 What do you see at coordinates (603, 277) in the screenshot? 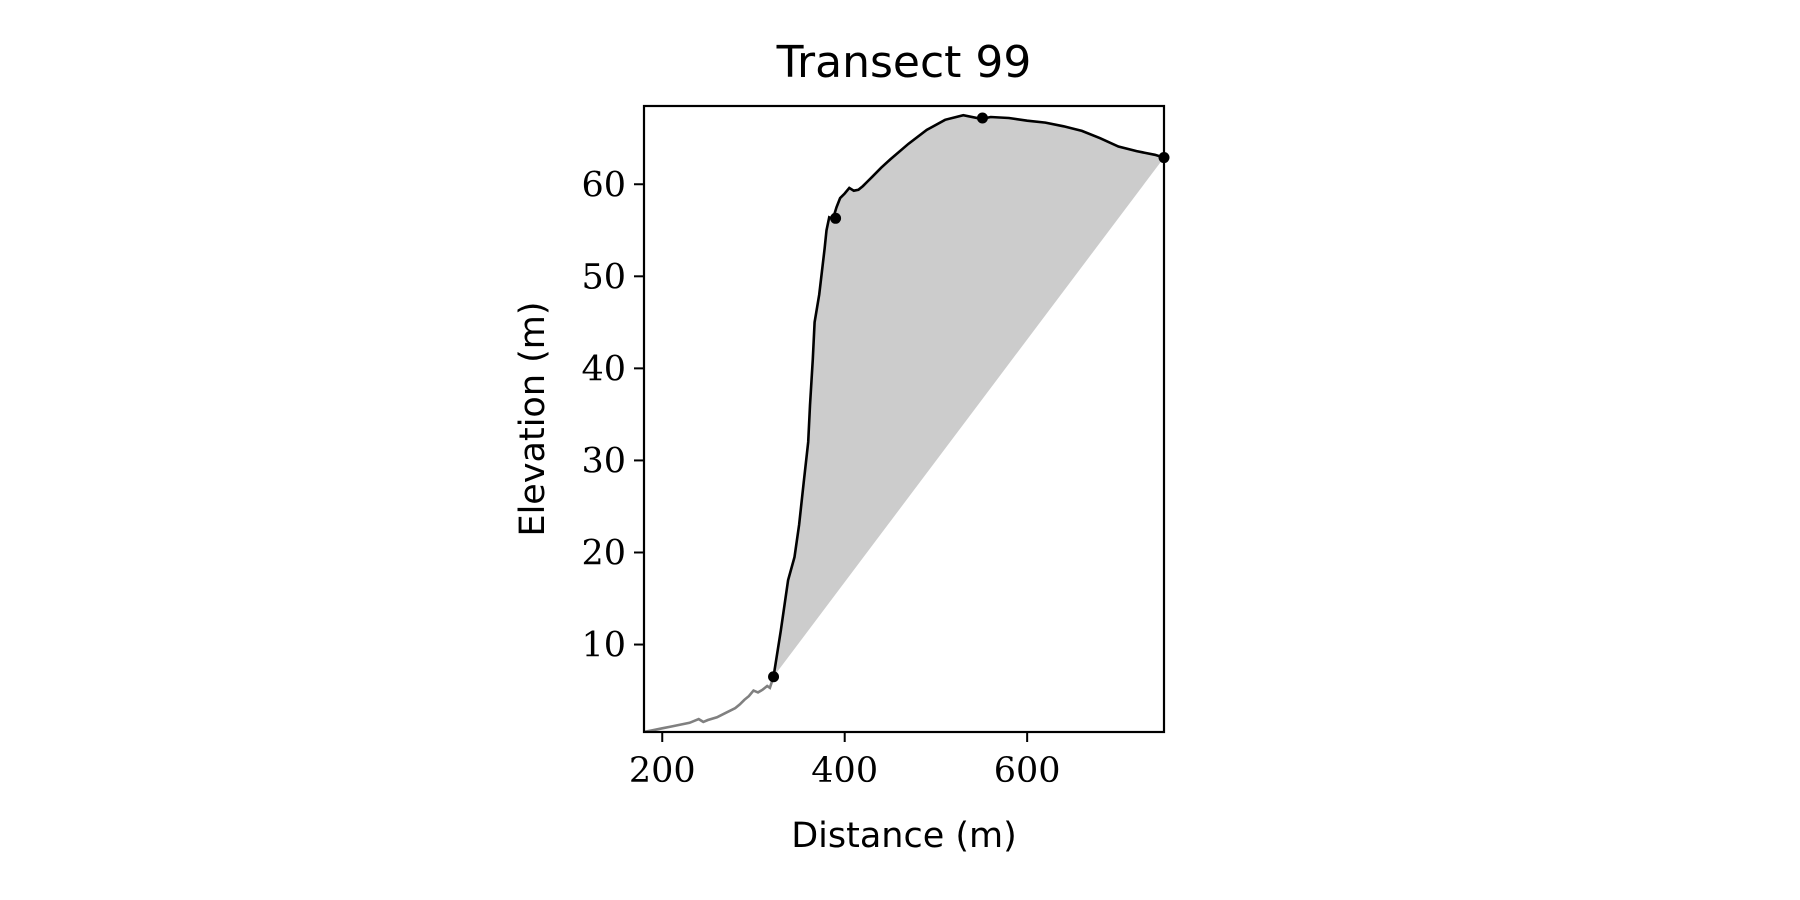
I see `y-tick-label: 50` at bounding box center [603, 277].